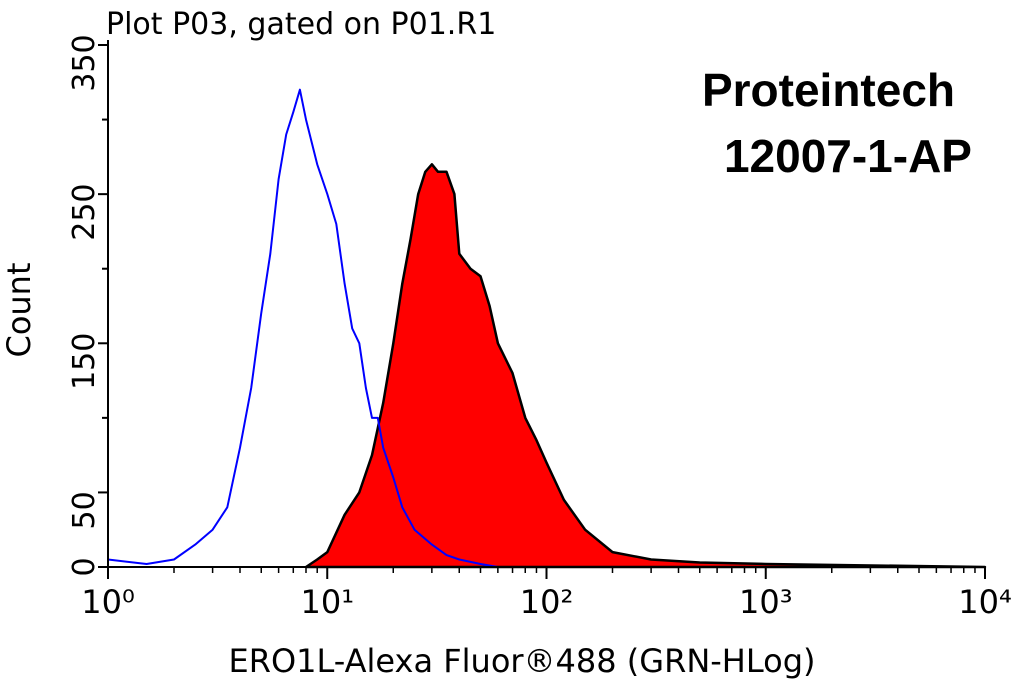 The height and width of the screenshot is (683, 1015). What do you see at coordinates (848, 156) in the screenshot?
I see `annotation: 12007-1-AP` at bounding box center [848, 156].